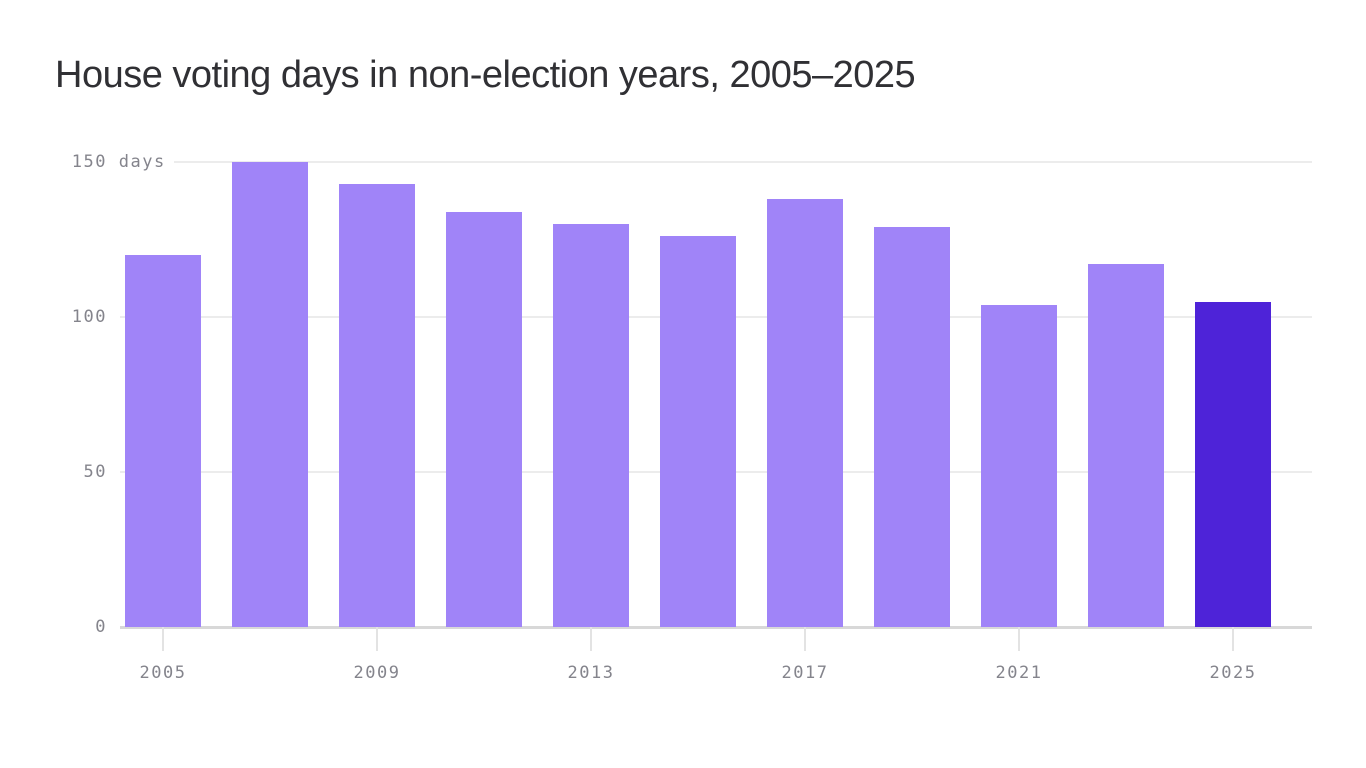  What do you see at coordinates (377, 639) in the screenshot?
I see `x-axis-tickmark-2009` at bounding box center [377, 639].